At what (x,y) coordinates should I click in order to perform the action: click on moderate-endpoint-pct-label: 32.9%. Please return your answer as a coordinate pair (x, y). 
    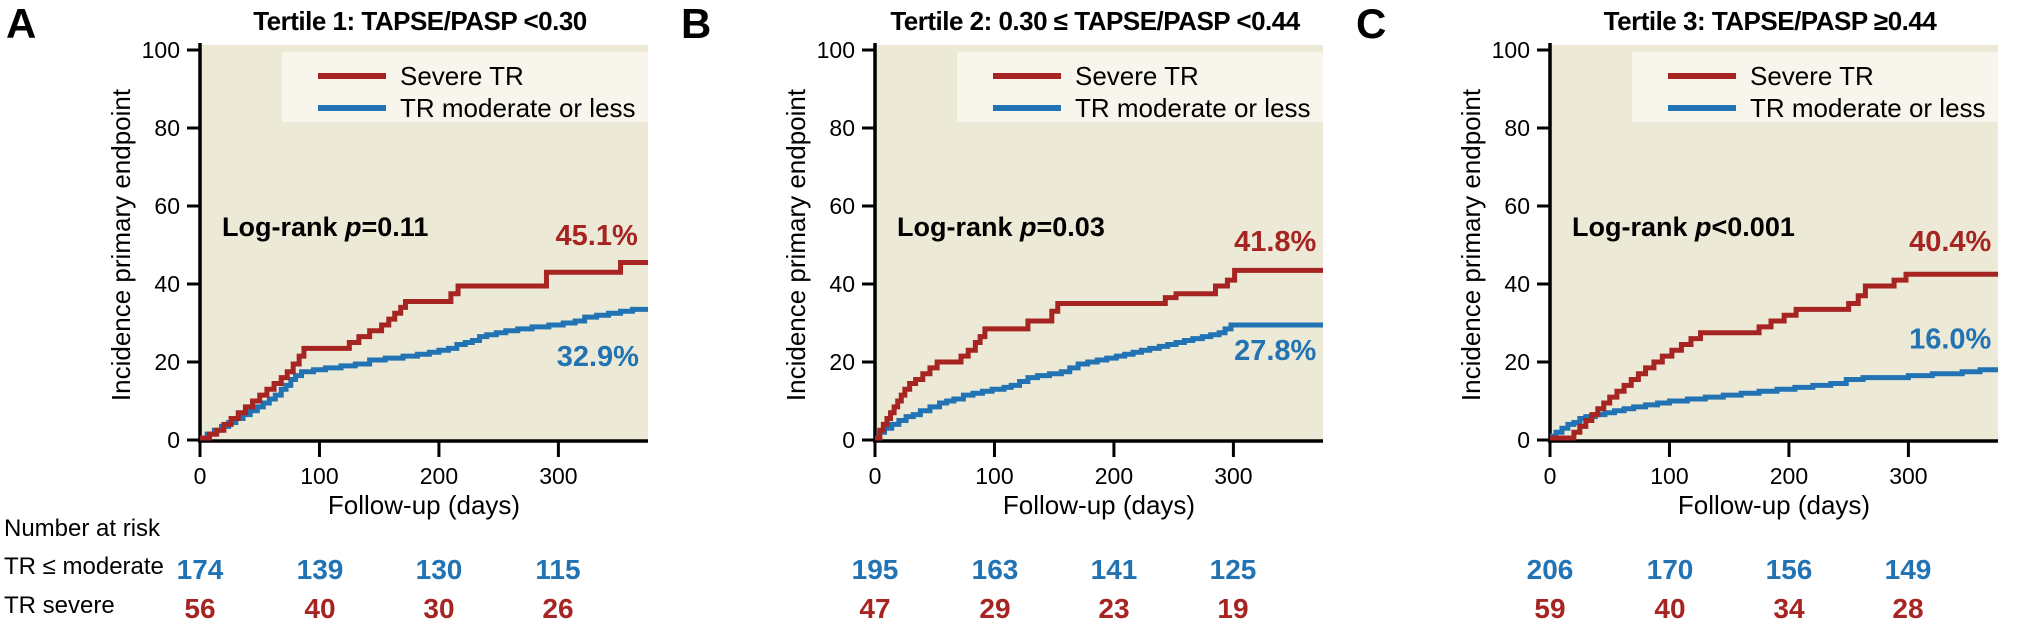
    Looking at the image, I should click on (598, 357).